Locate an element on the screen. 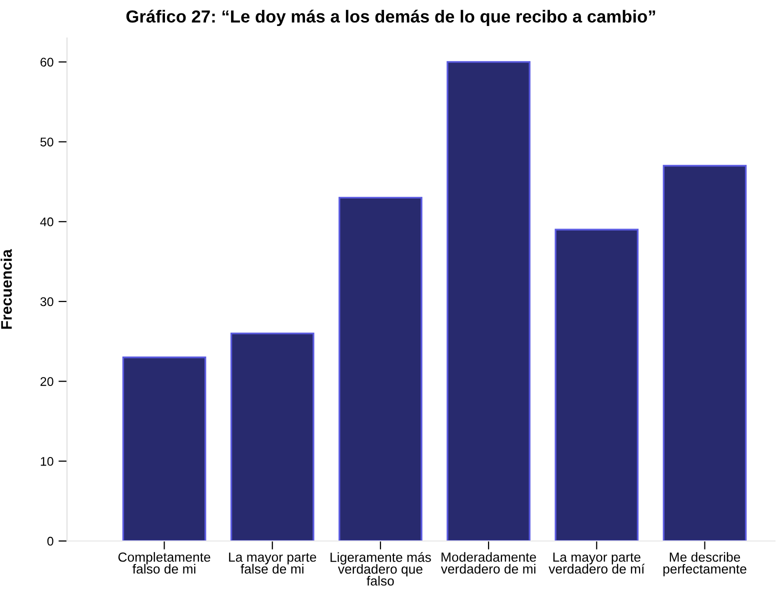 This screenshot has width=782, height=591. y-tick-label: 20 is located at coordinates (47, 381).